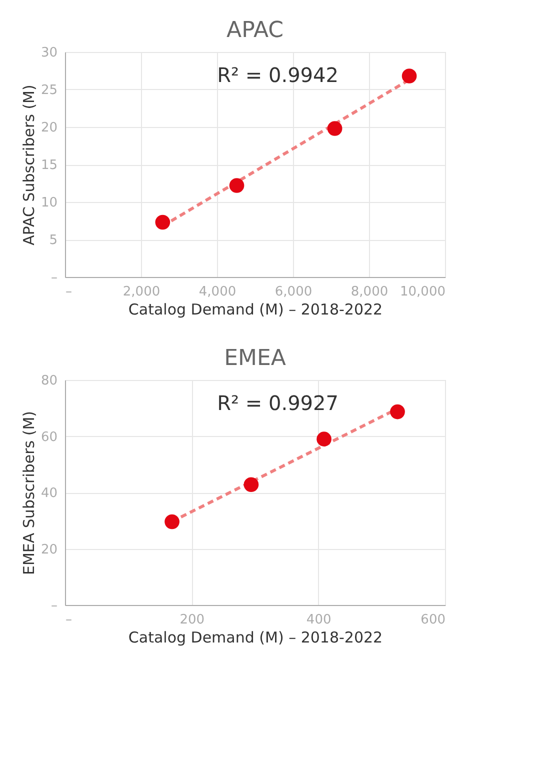 Image resolution: width=555 pixels, height=764 pixels. Describe the element at coordinates (53, 240) in the screenshot. I see `y-tick-label: 5` at that location.